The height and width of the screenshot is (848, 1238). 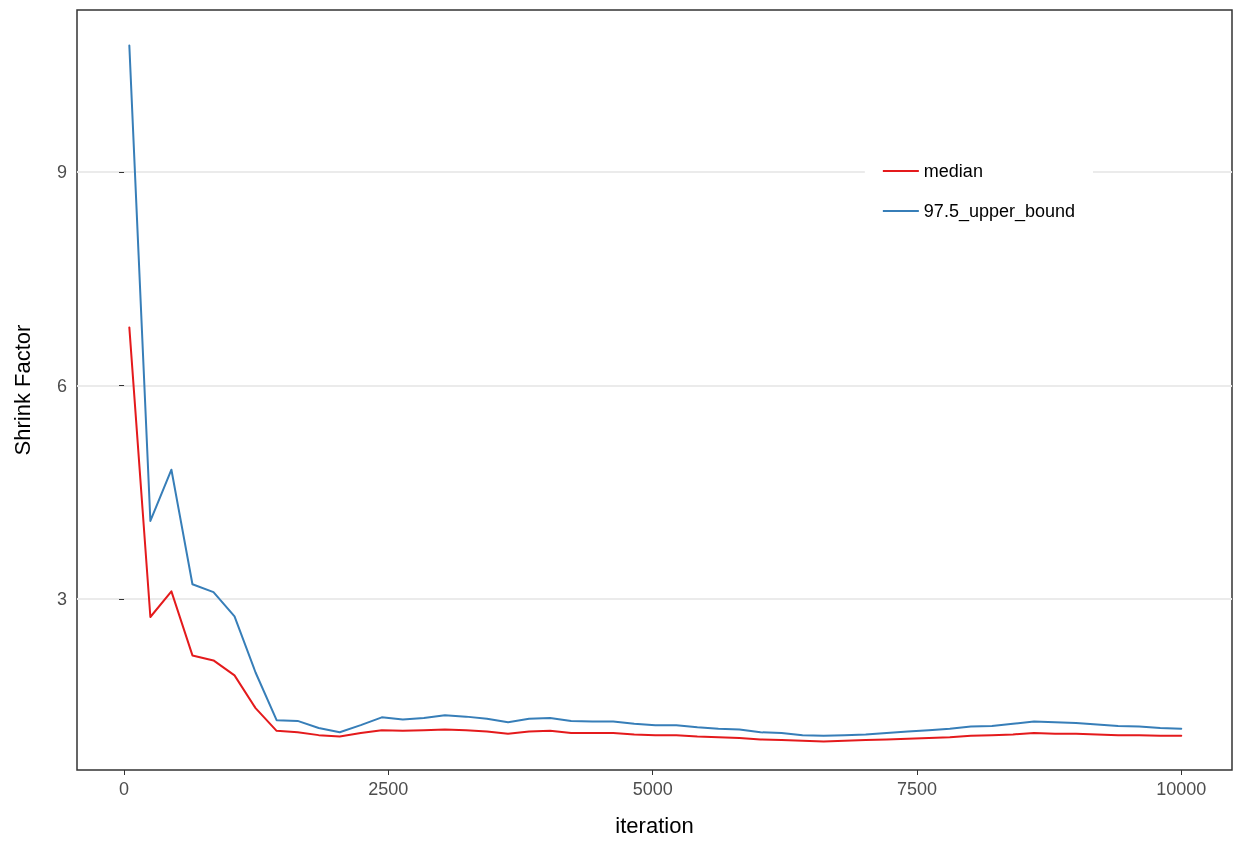 I want to click on y-axis-title: Shrink Factor, so click(x=22, y=390).